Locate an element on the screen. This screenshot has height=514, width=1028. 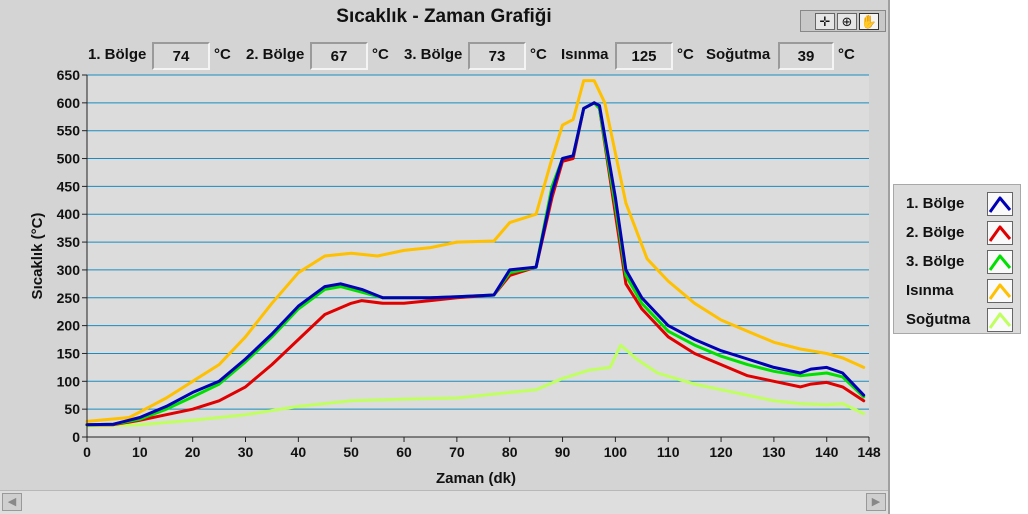
legend-item: Isınma is located at coordinates (957, 290).